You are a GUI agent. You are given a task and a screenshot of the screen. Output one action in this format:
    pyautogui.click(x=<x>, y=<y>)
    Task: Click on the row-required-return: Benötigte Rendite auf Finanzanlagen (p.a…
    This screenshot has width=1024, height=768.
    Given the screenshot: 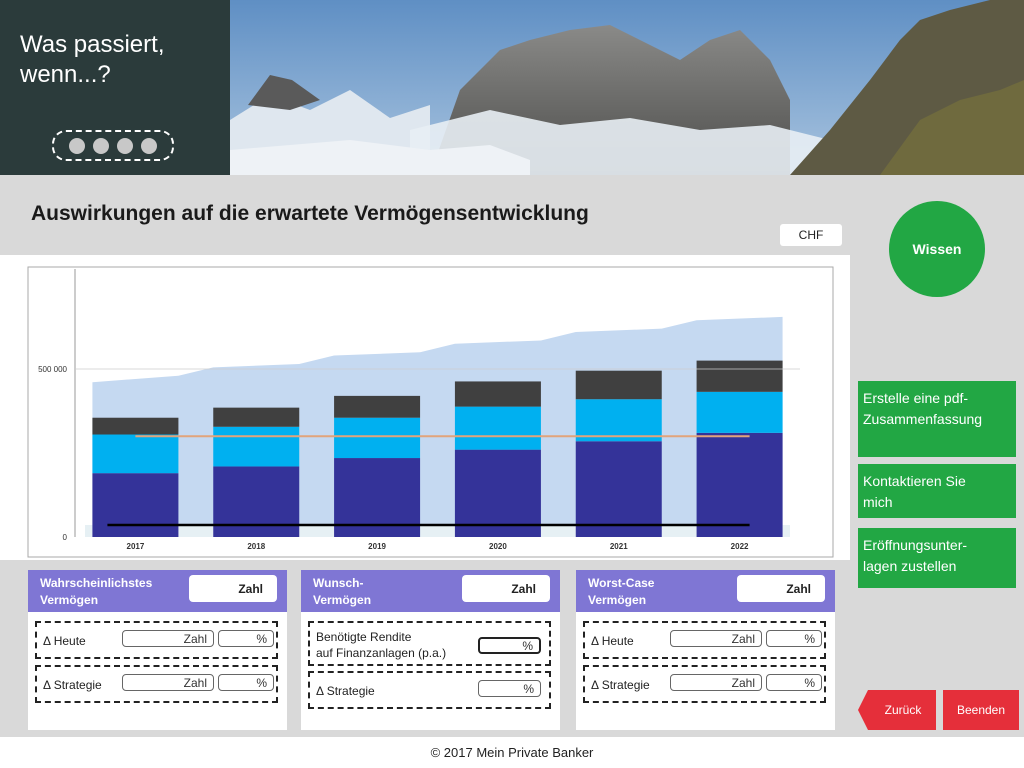 What is the action you would take?
    pyautogui.click(x=429, y=643)
    